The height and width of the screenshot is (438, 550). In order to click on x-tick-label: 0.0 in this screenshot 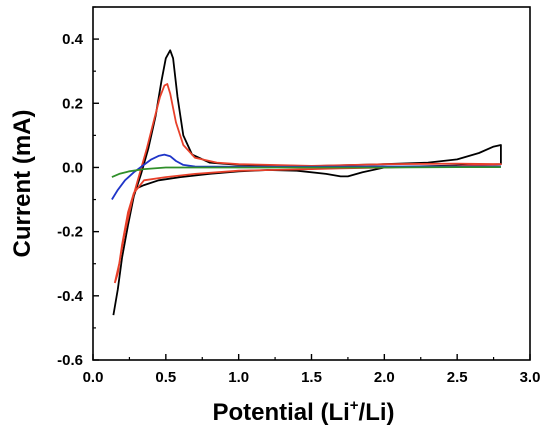, I will do `click(93, 377)`.